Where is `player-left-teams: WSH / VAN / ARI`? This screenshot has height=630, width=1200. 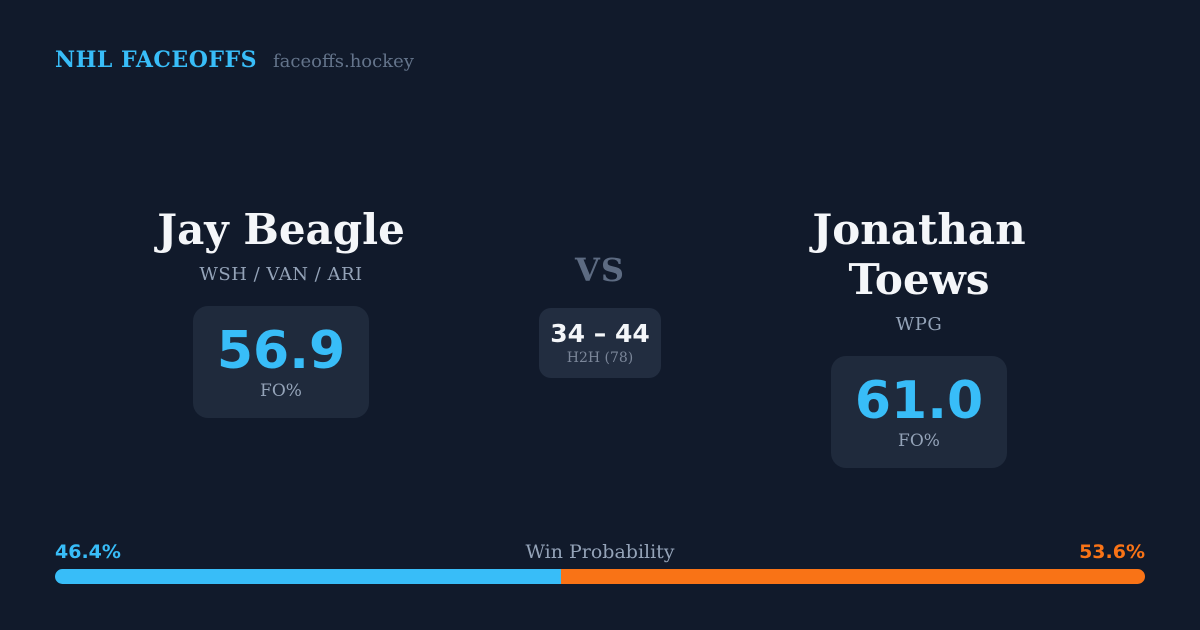 player-left-teams: WSH / VAN / ARI is located at coordinates (281, 274).